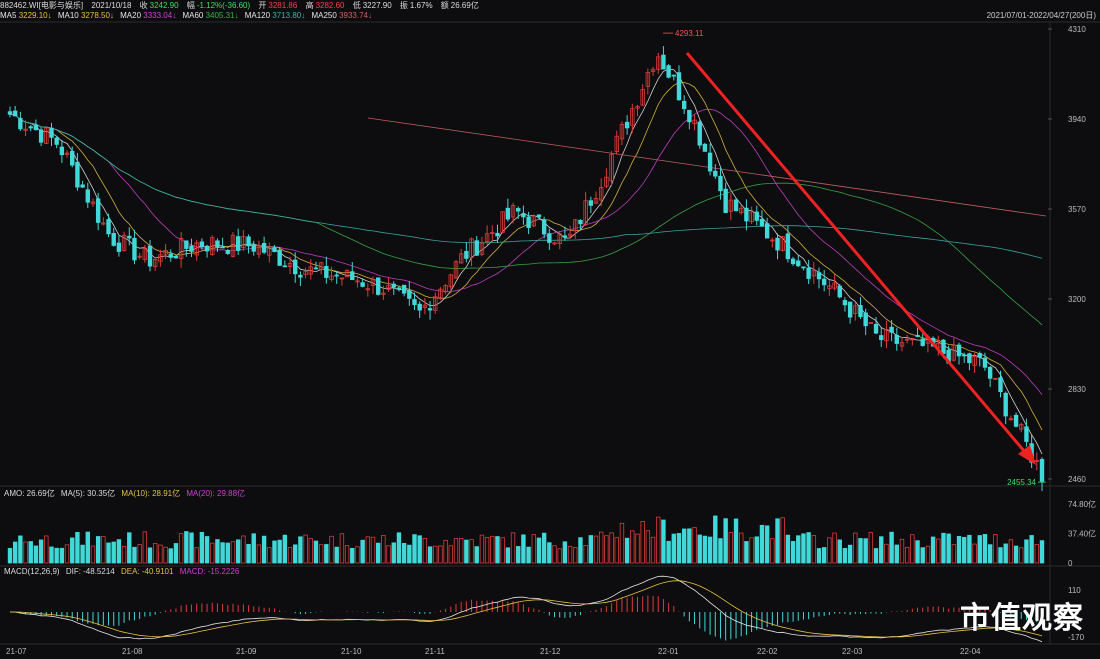 This screenshot has width=1100, height=659. What do you see at coordinates (767, 651) in the screenshot?
I see `date-tick: 22-02` at bounding box center [767, 651].